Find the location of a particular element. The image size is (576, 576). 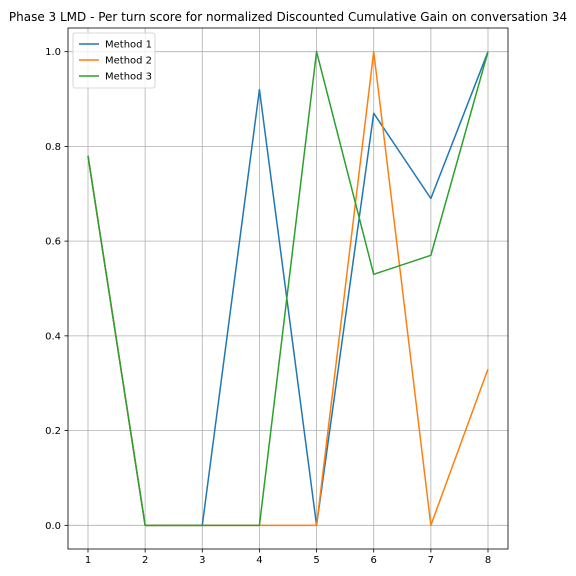

y-tick-label: 0.0 is located at coordinates (53, 526).